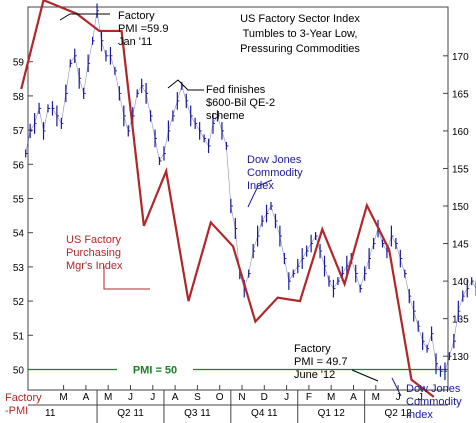 The height and width of the screenshot is (423, 476). Describe the element at coordinates (16, 411) in the screenshot. I see `left-axis-label: -PMI` at that location.